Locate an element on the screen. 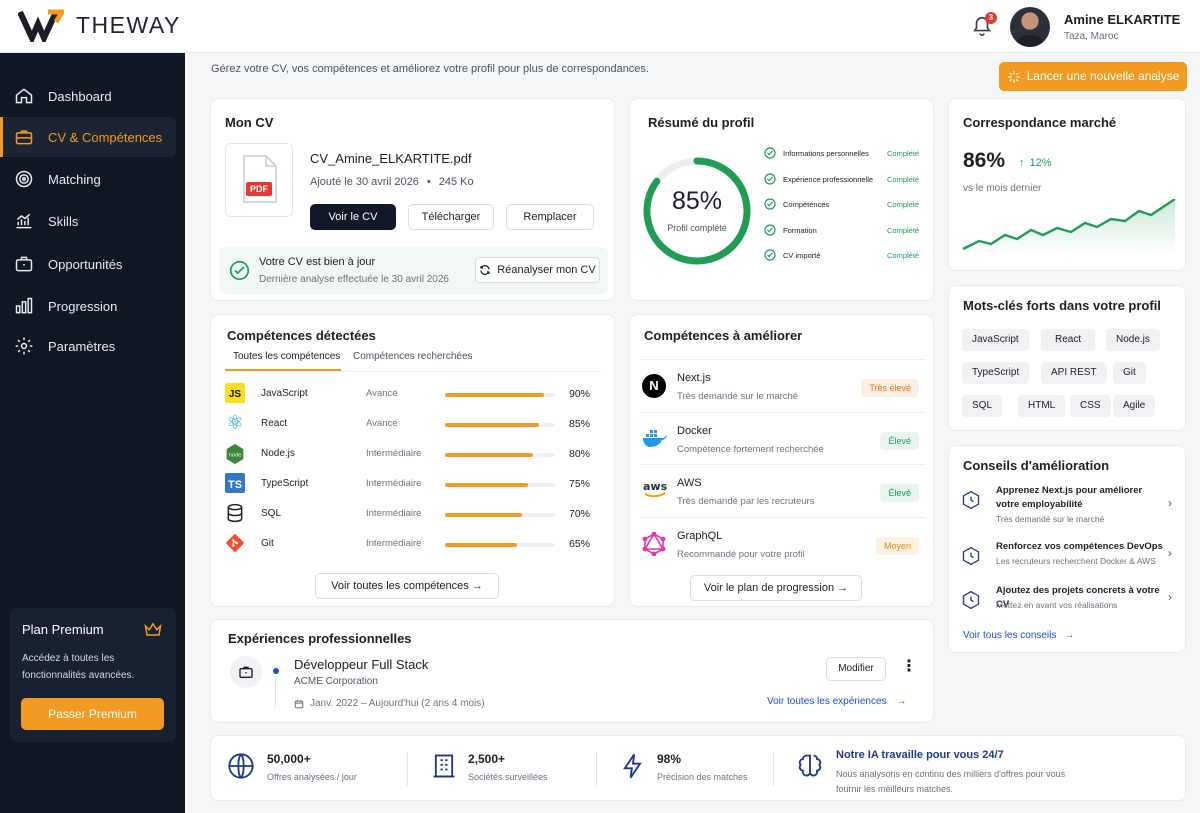  skill-row: TS TypeScript Intermédiaire 75% is located at coordinates (413, 483).